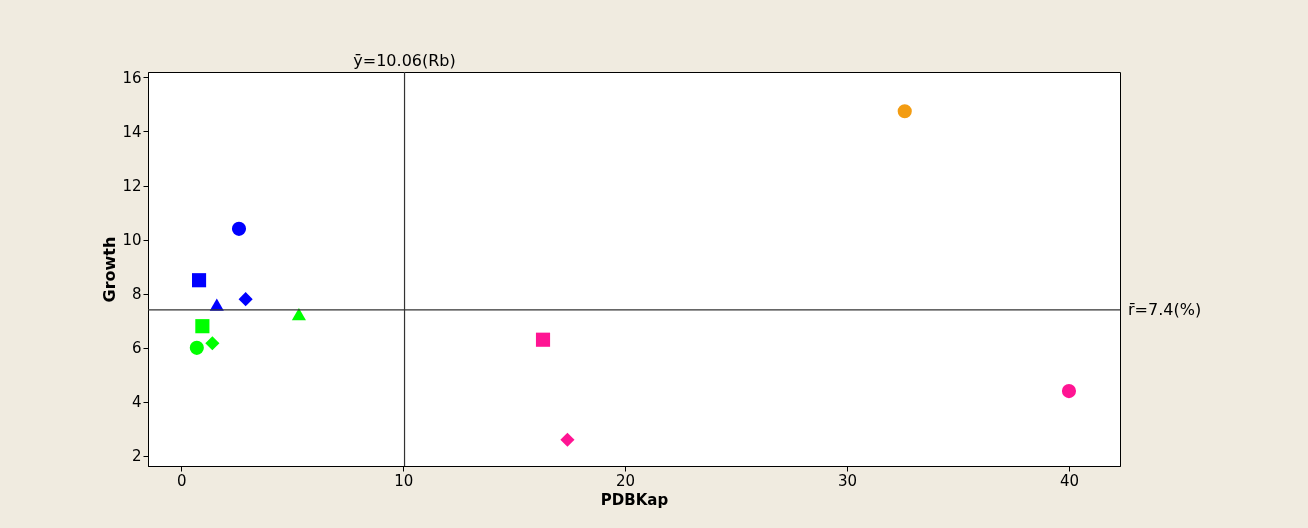 The width and height of the screenshot is (1308, 528). Describe the element at coordinates (182, 480) in the screenshot. I see `x-tick-label: 0` at that location.